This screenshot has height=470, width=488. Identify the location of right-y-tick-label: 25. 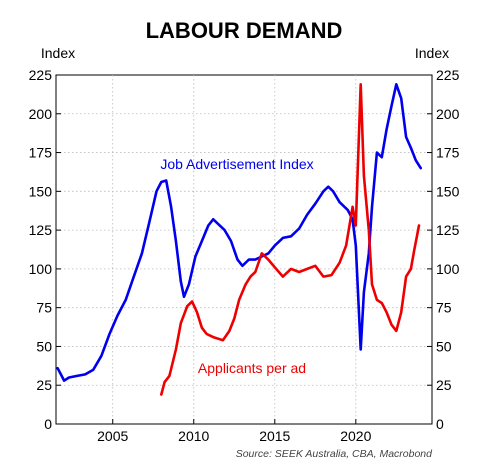
(444, 385).